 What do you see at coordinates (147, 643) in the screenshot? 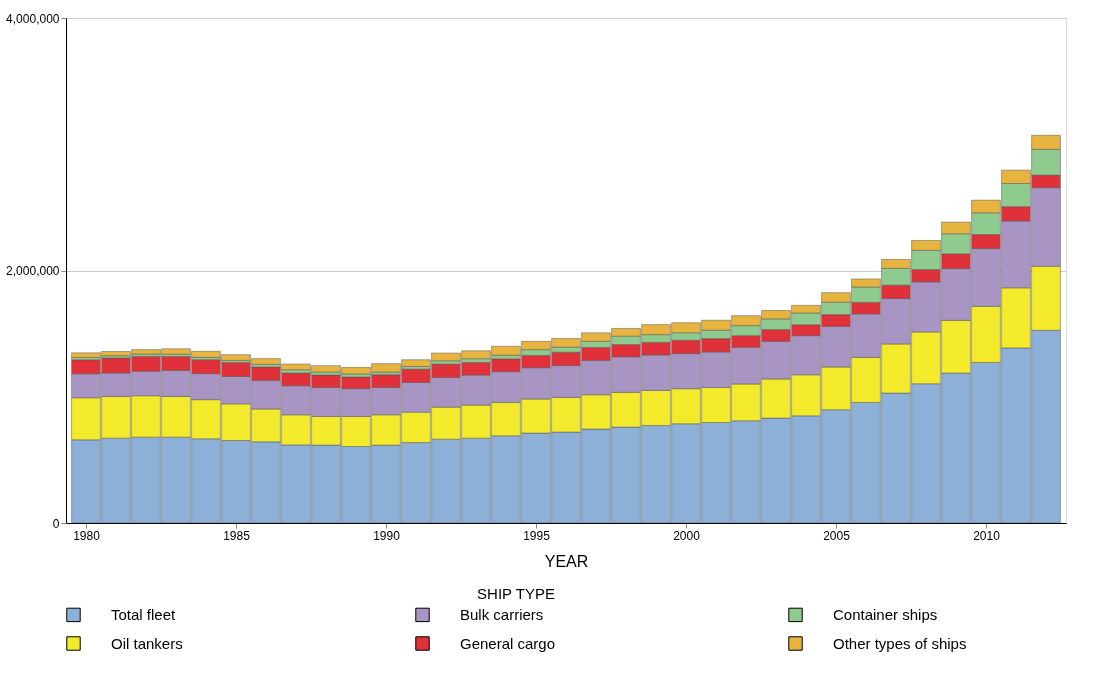
I see `legend-label: Oil tankers` at bounding box center [147, 643].